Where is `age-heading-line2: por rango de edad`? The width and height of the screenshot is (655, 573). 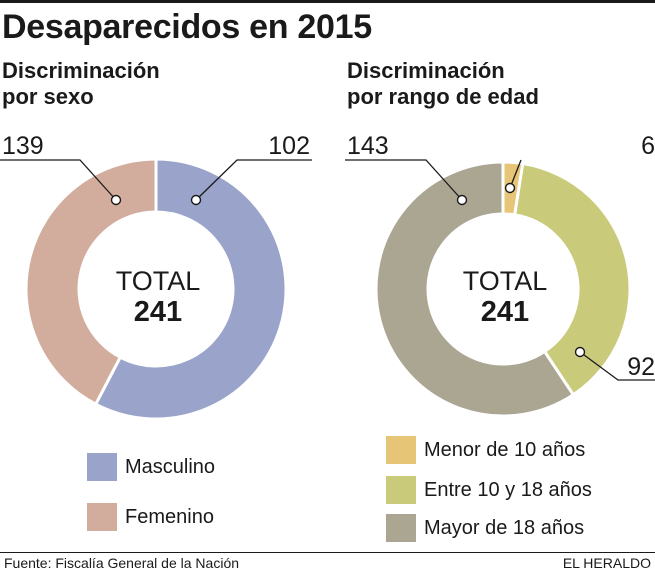
age-heading-line2: por rango de edad is located at coordinates (443, 96).